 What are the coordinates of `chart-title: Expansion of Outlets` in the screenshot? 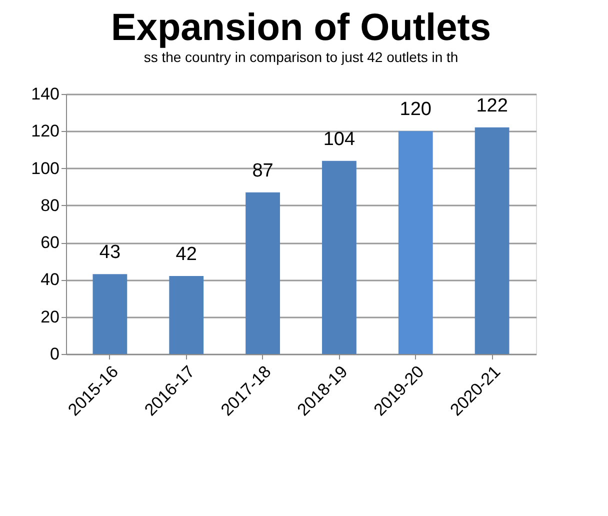 It's located at (301, 28).